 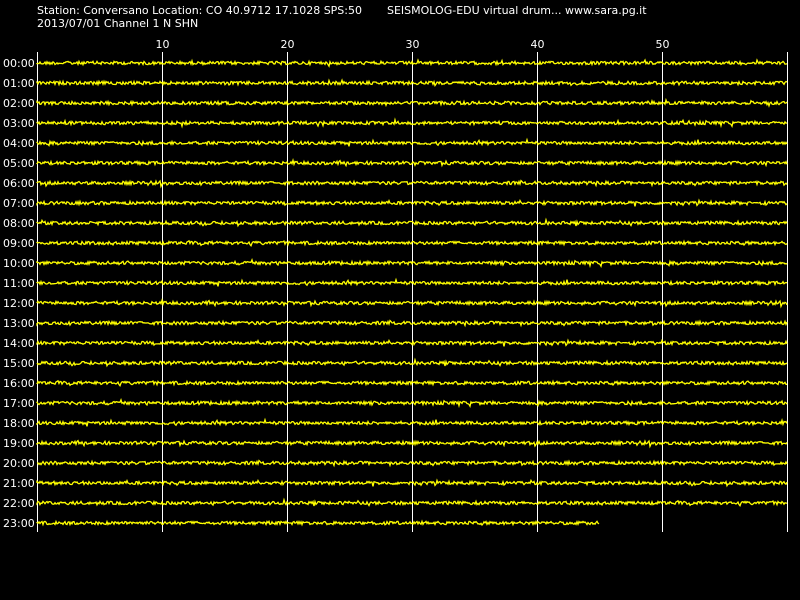 What do you see at coordinates (288, 44) in the screenshot?
I see `x-tick-label-20: 20` at bounding box center [288, 44].